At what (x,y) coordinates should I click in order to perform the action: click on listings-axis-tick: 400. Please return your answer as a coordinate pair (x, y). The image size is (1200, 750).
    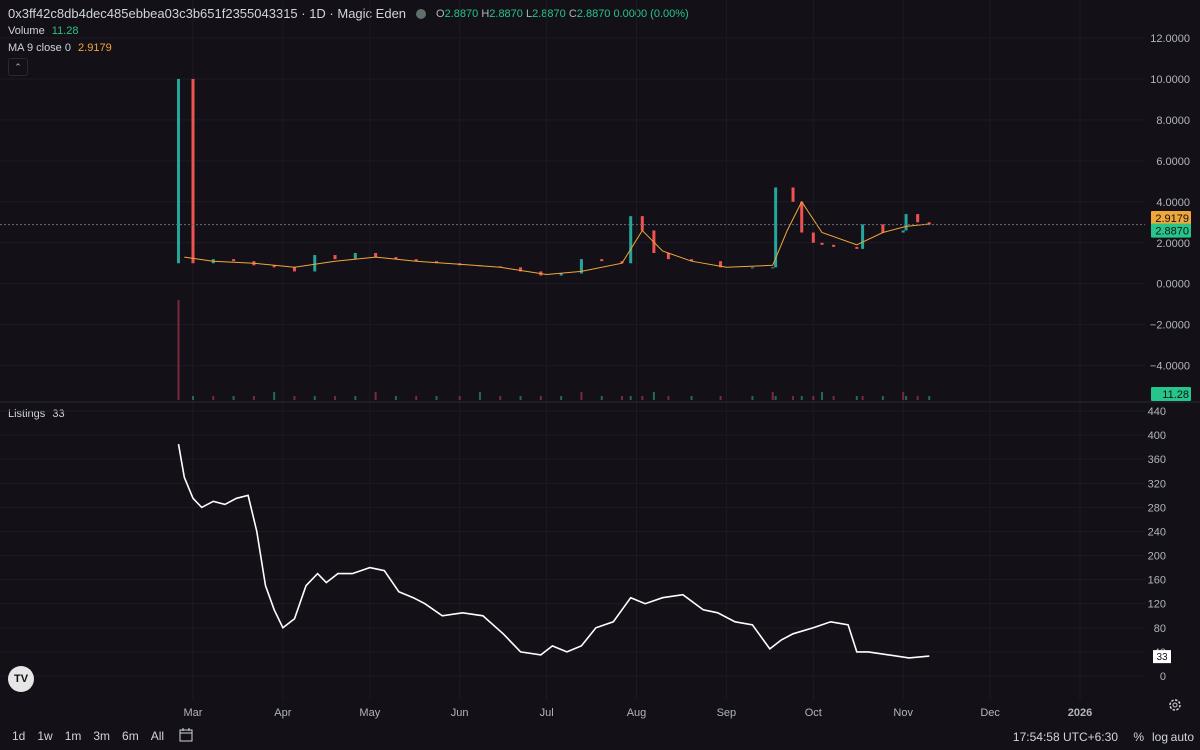
    Looking at the image, I should click on (1157, 436).